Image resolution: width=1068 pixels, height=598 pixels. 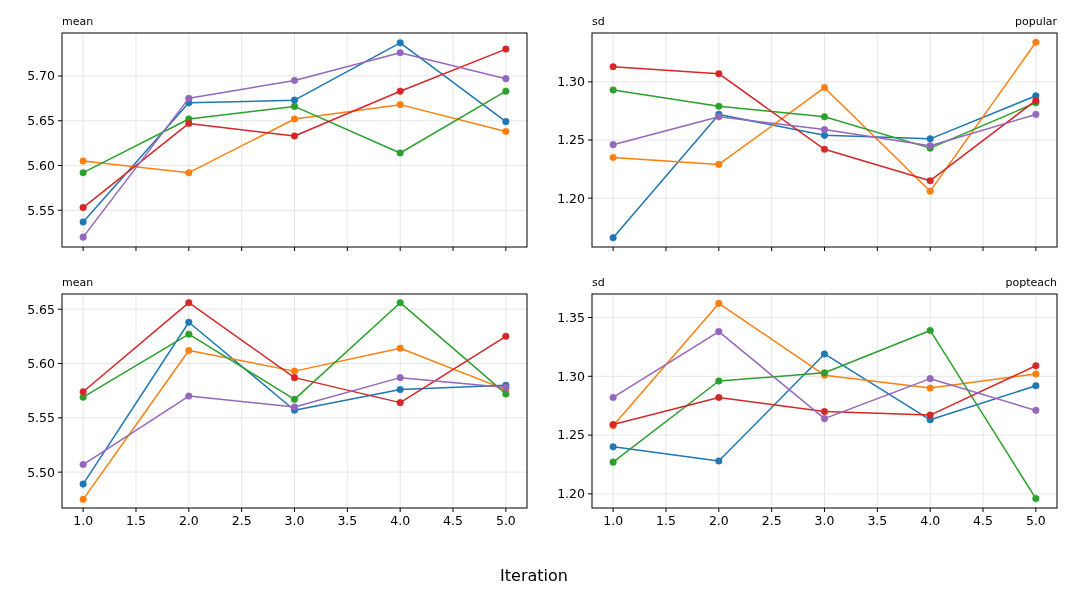 I want to click on chart-subtitle: popular, so click(x=1036, y=21).